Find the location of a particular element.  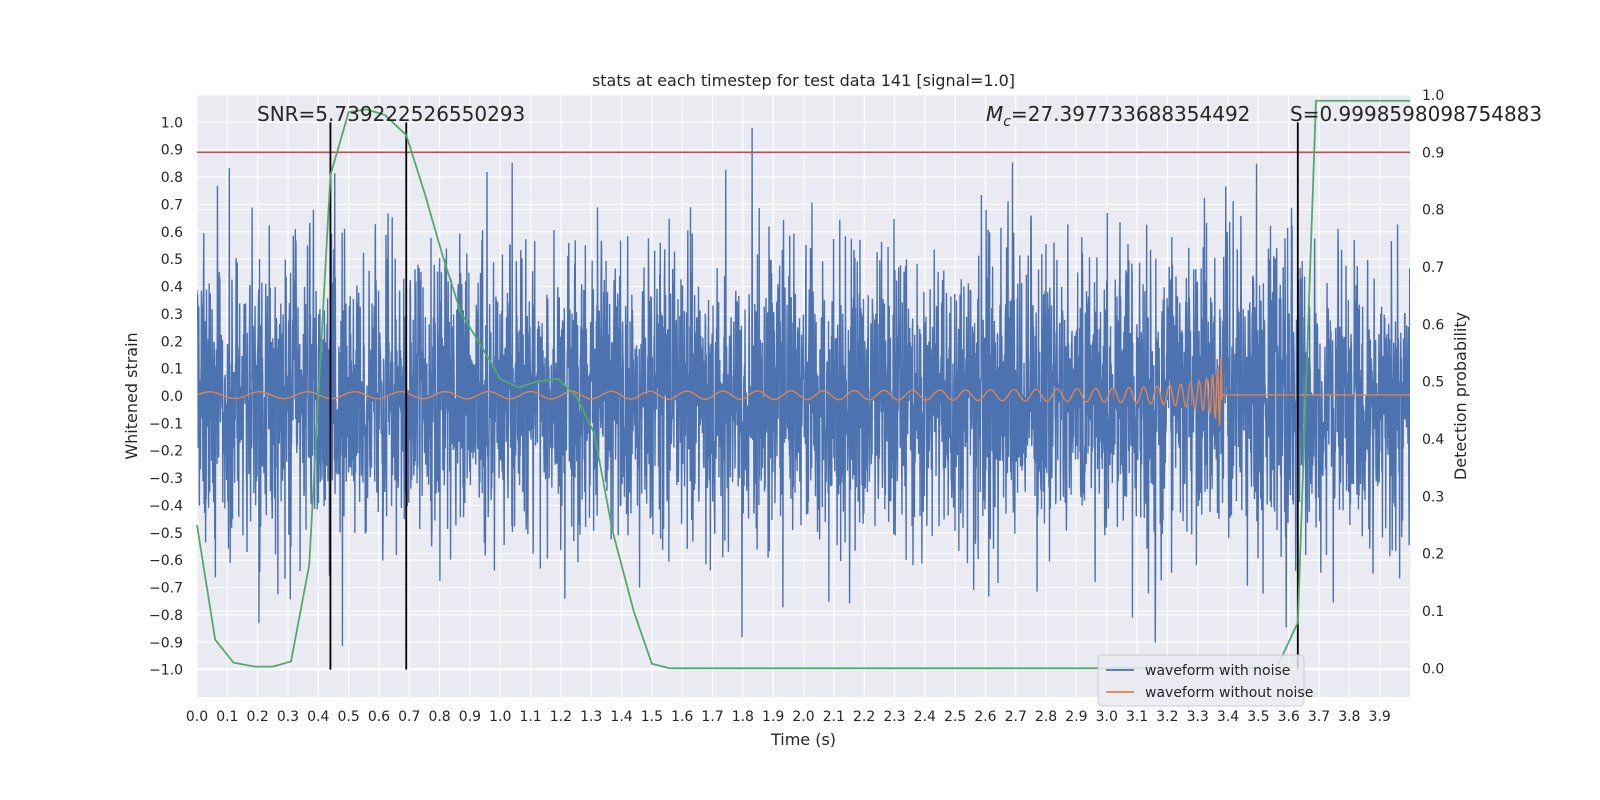

x-tick-label: 0.9 is located at coordinates (470, 717).